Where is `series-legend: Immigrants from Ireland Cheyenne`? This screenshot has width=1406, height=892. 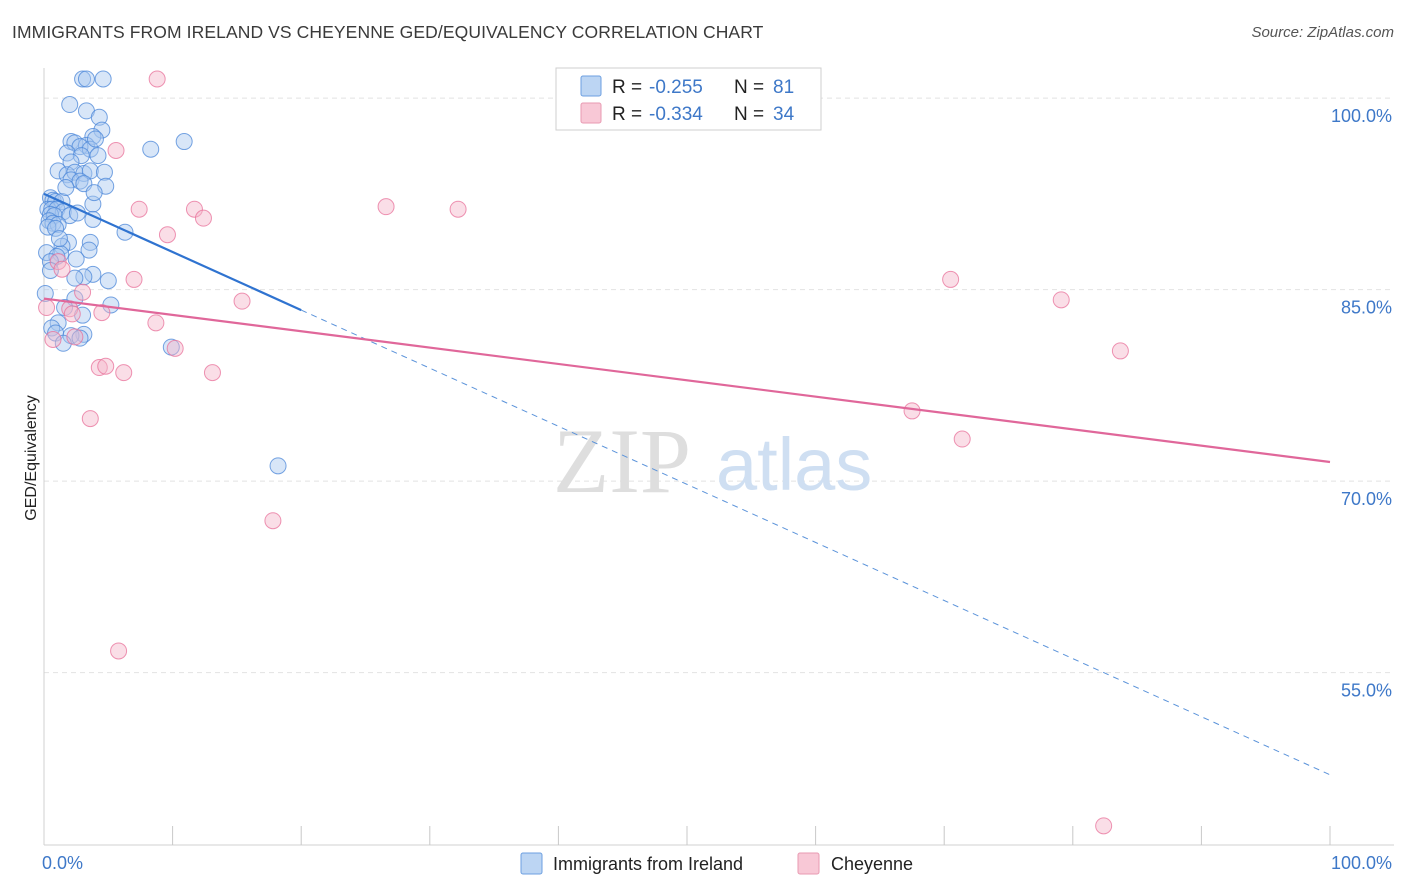
series-legend: Immigrants from Ireland Cheyenne is located at coordinates (716, 863).